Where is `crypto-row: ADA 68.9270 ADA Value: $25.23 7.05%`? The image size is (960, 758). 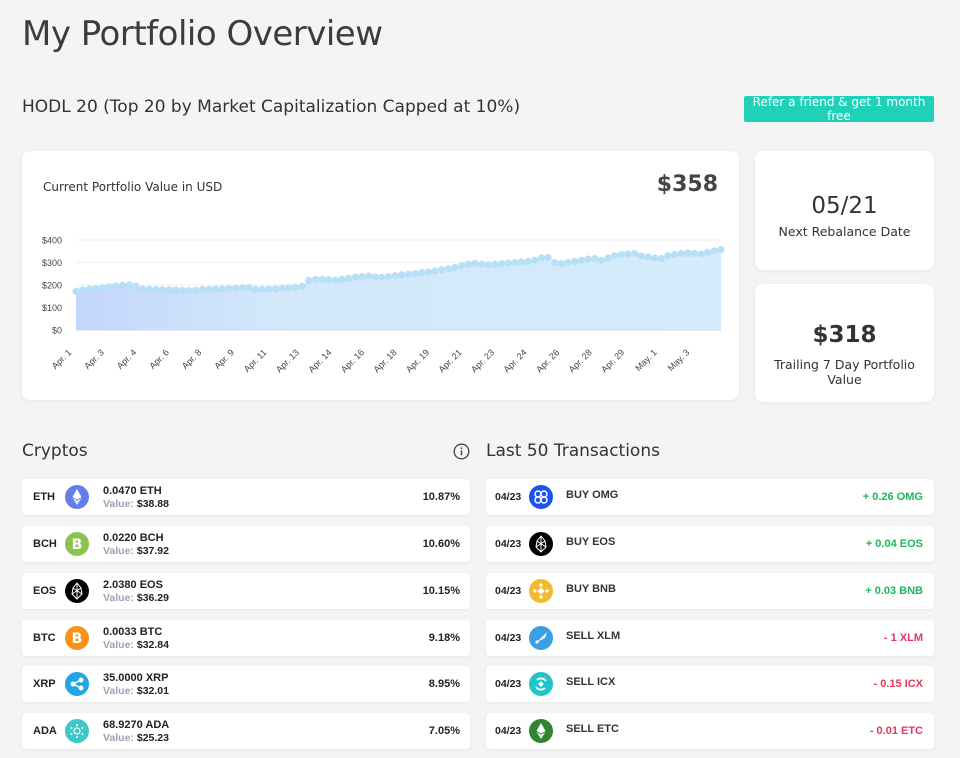 crypto-row: ADA 68.9270 ADA Value: $25.23 7.05% is located at coordinates (246, 731).